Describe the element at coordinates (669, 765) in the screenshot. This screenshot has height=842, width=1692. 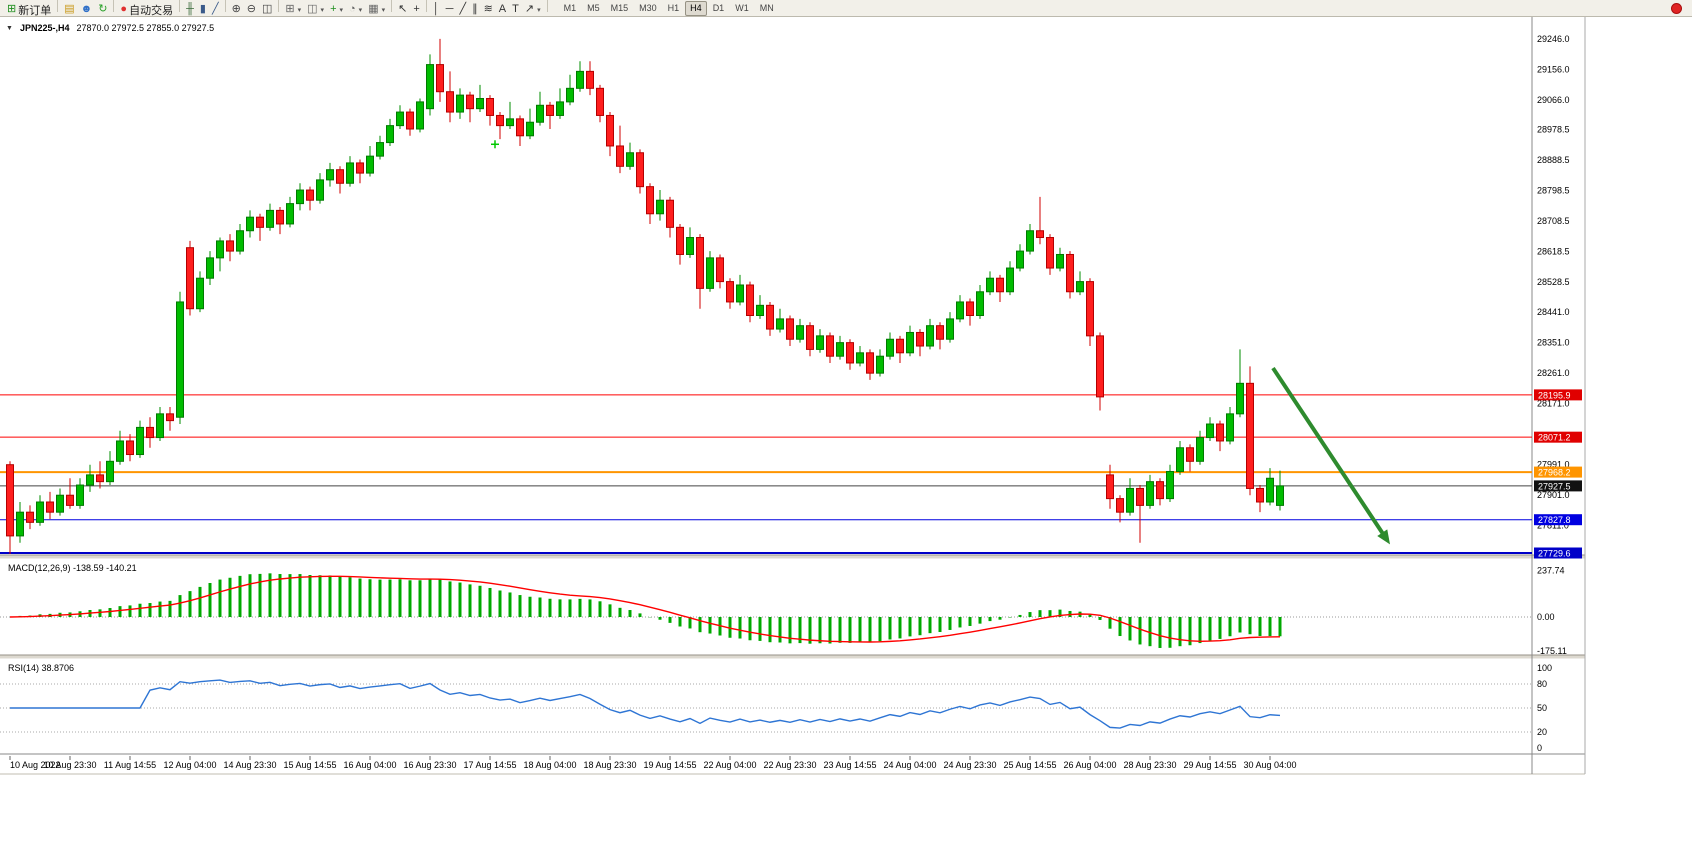
I see `svg-text: 19 Aug 14:55` at that location.